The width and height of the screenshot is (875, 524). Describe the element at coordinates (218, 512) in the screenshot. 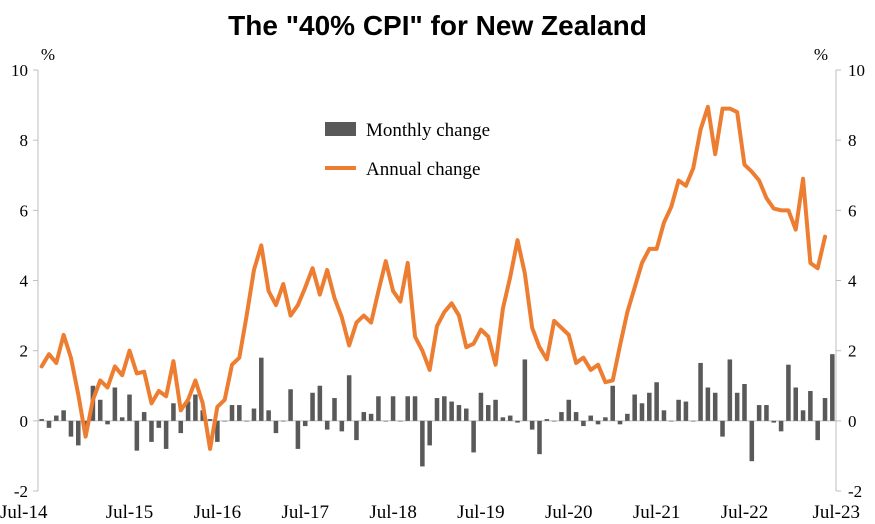

I see `x-tick-label: Jul-16` at that location.